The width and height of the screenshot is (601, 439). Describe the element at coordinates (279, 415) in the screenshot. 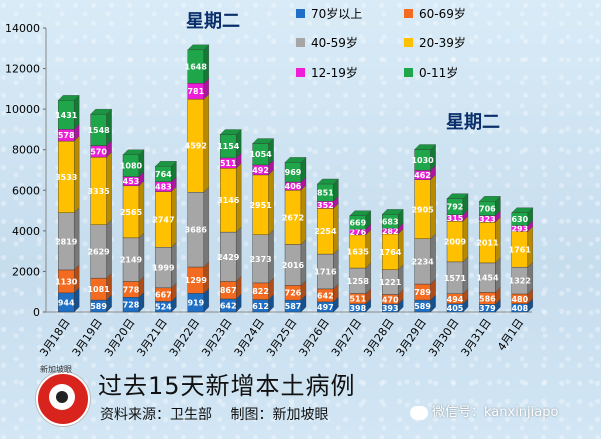

I see `maker-credit: 制图：新加坡眼` at that location.